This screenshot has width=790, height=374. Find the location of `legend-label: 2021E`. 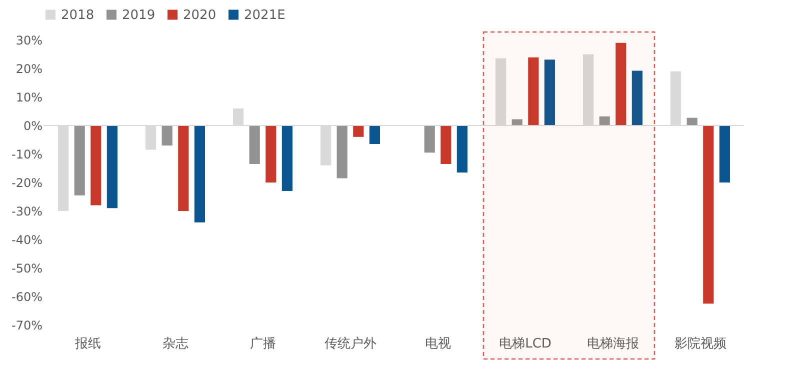

legend-label: 2021E is located at coordinates (265, 15).